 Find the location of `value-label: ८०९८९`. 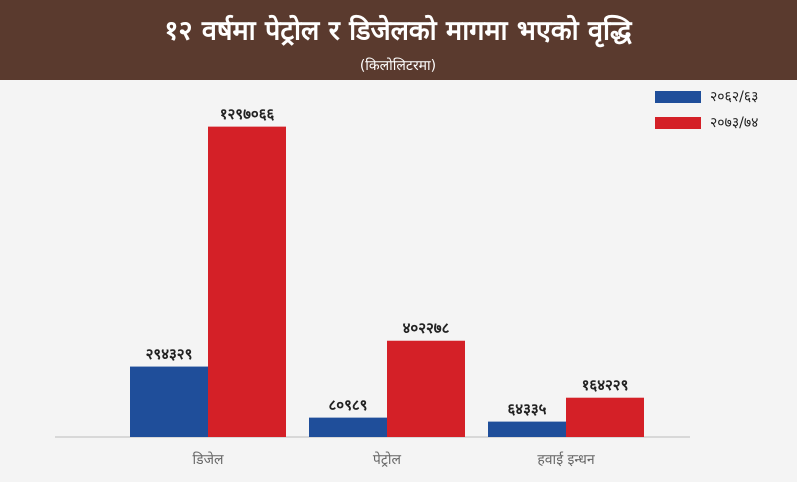

value-label: ८०९८९ is located at coordinates (347, 405).